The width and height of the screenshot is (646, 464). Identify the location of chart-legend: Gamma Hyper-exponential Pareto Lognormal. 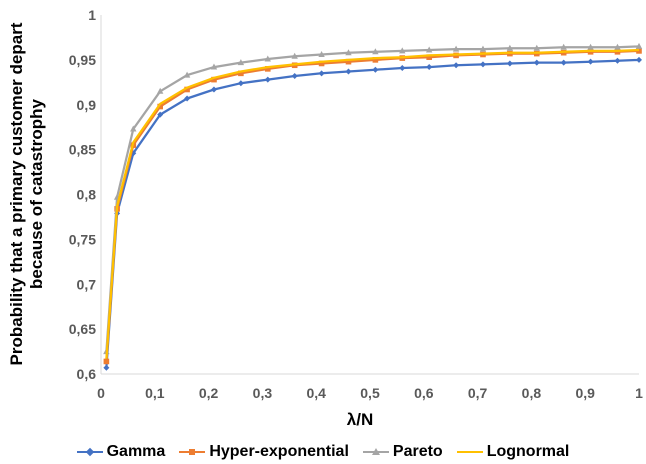
(323, 452).